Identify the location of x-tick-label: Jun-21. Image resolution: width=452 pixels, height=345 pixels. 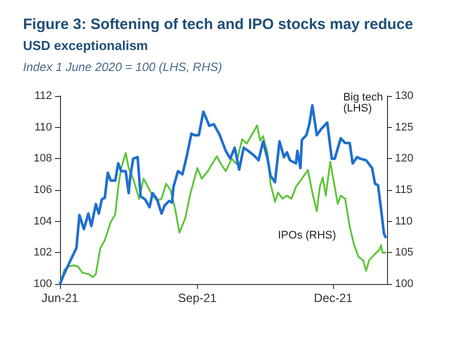
(60, 298).